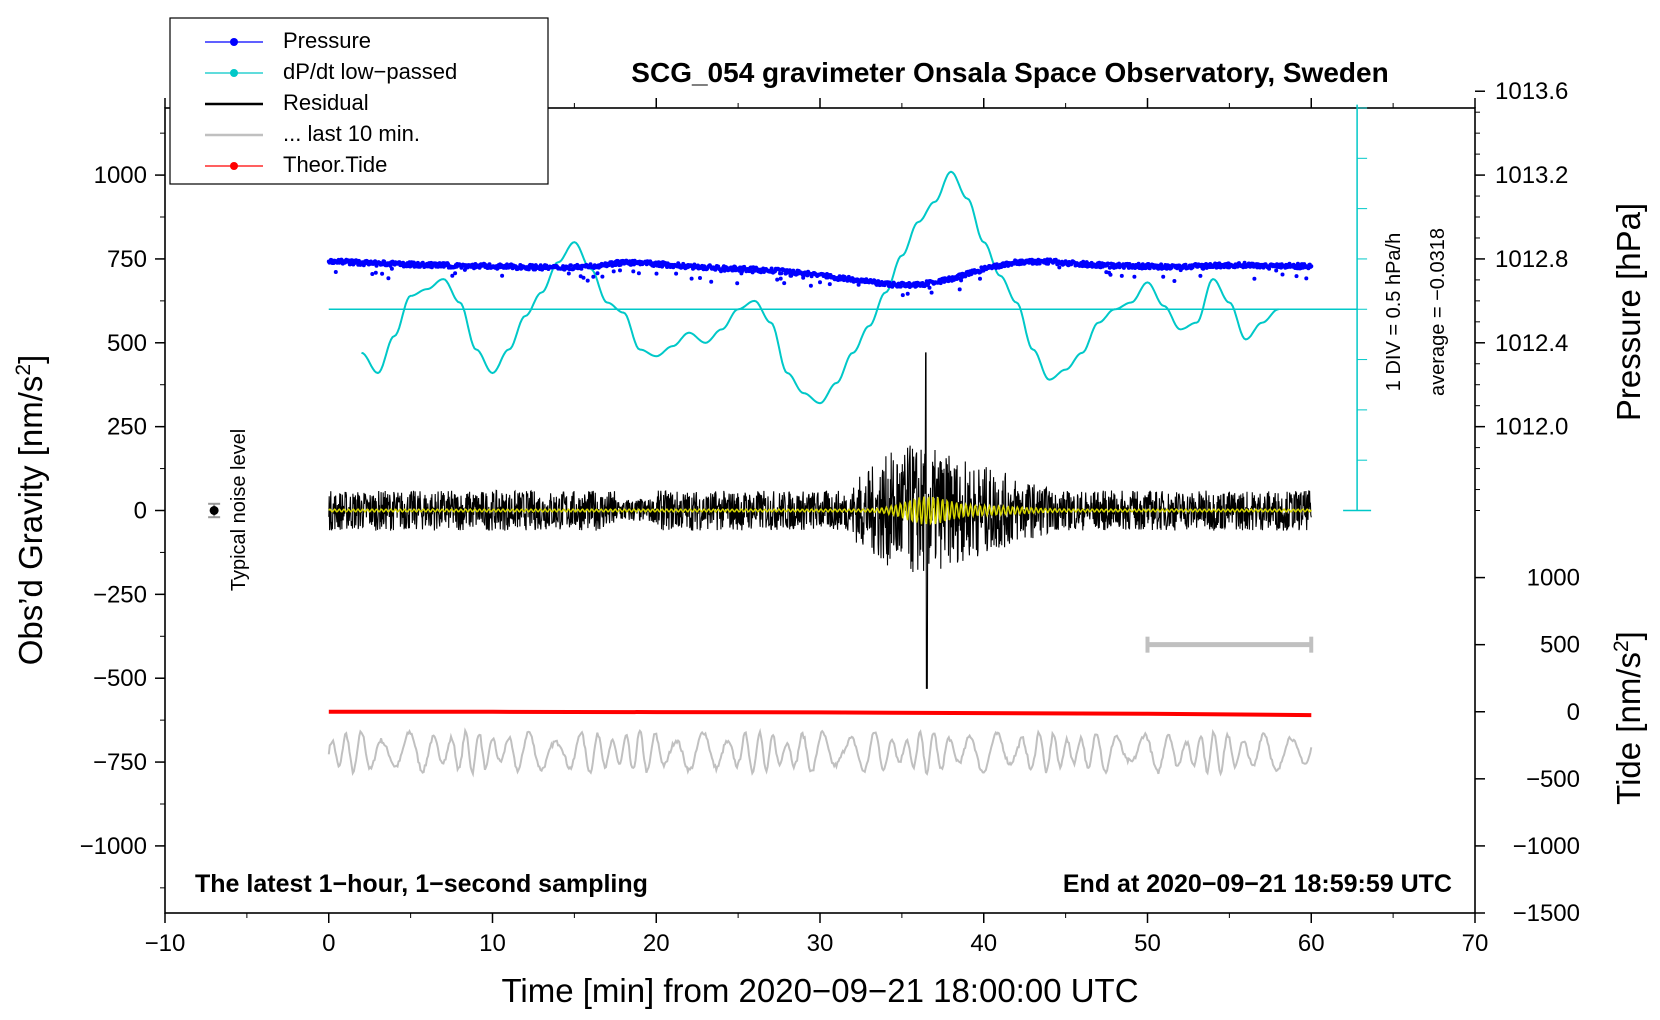 The height and width of the screenshot is (1020, 1660). Describe the element at coordinates (421, 884) in the screenshot. I see `footer-left: The latest 1−hour, 1−second sampling` at that location.